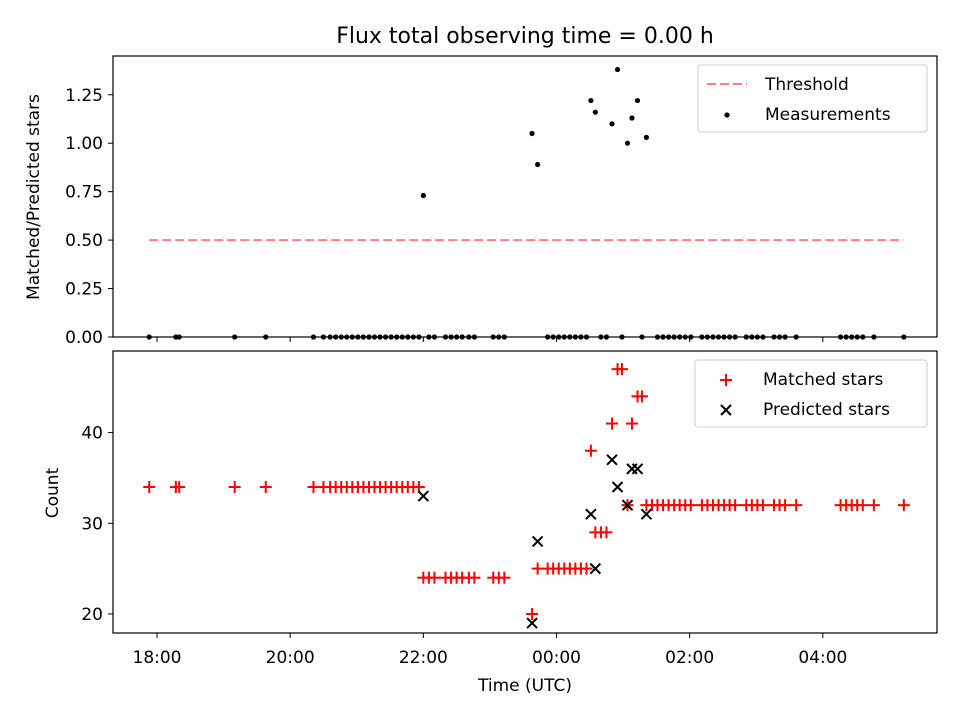 The height and width of the screenshot is (720, 960). Describe the element at coordinates (84, 96) in the screenshot. I see `top-y-tick-label: 1.25` at that location.